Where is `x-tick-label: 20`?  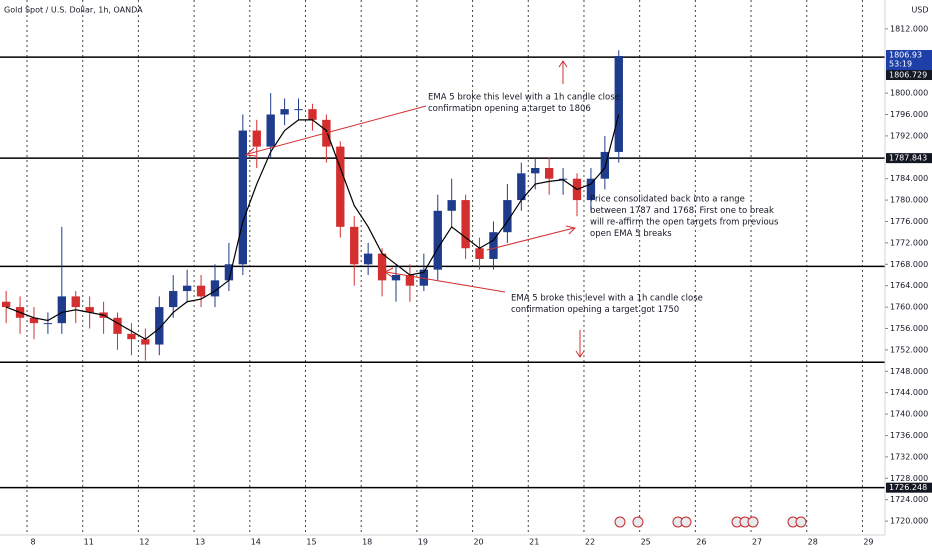 x-tick-label: 20 is located at coordinates (478, 542).